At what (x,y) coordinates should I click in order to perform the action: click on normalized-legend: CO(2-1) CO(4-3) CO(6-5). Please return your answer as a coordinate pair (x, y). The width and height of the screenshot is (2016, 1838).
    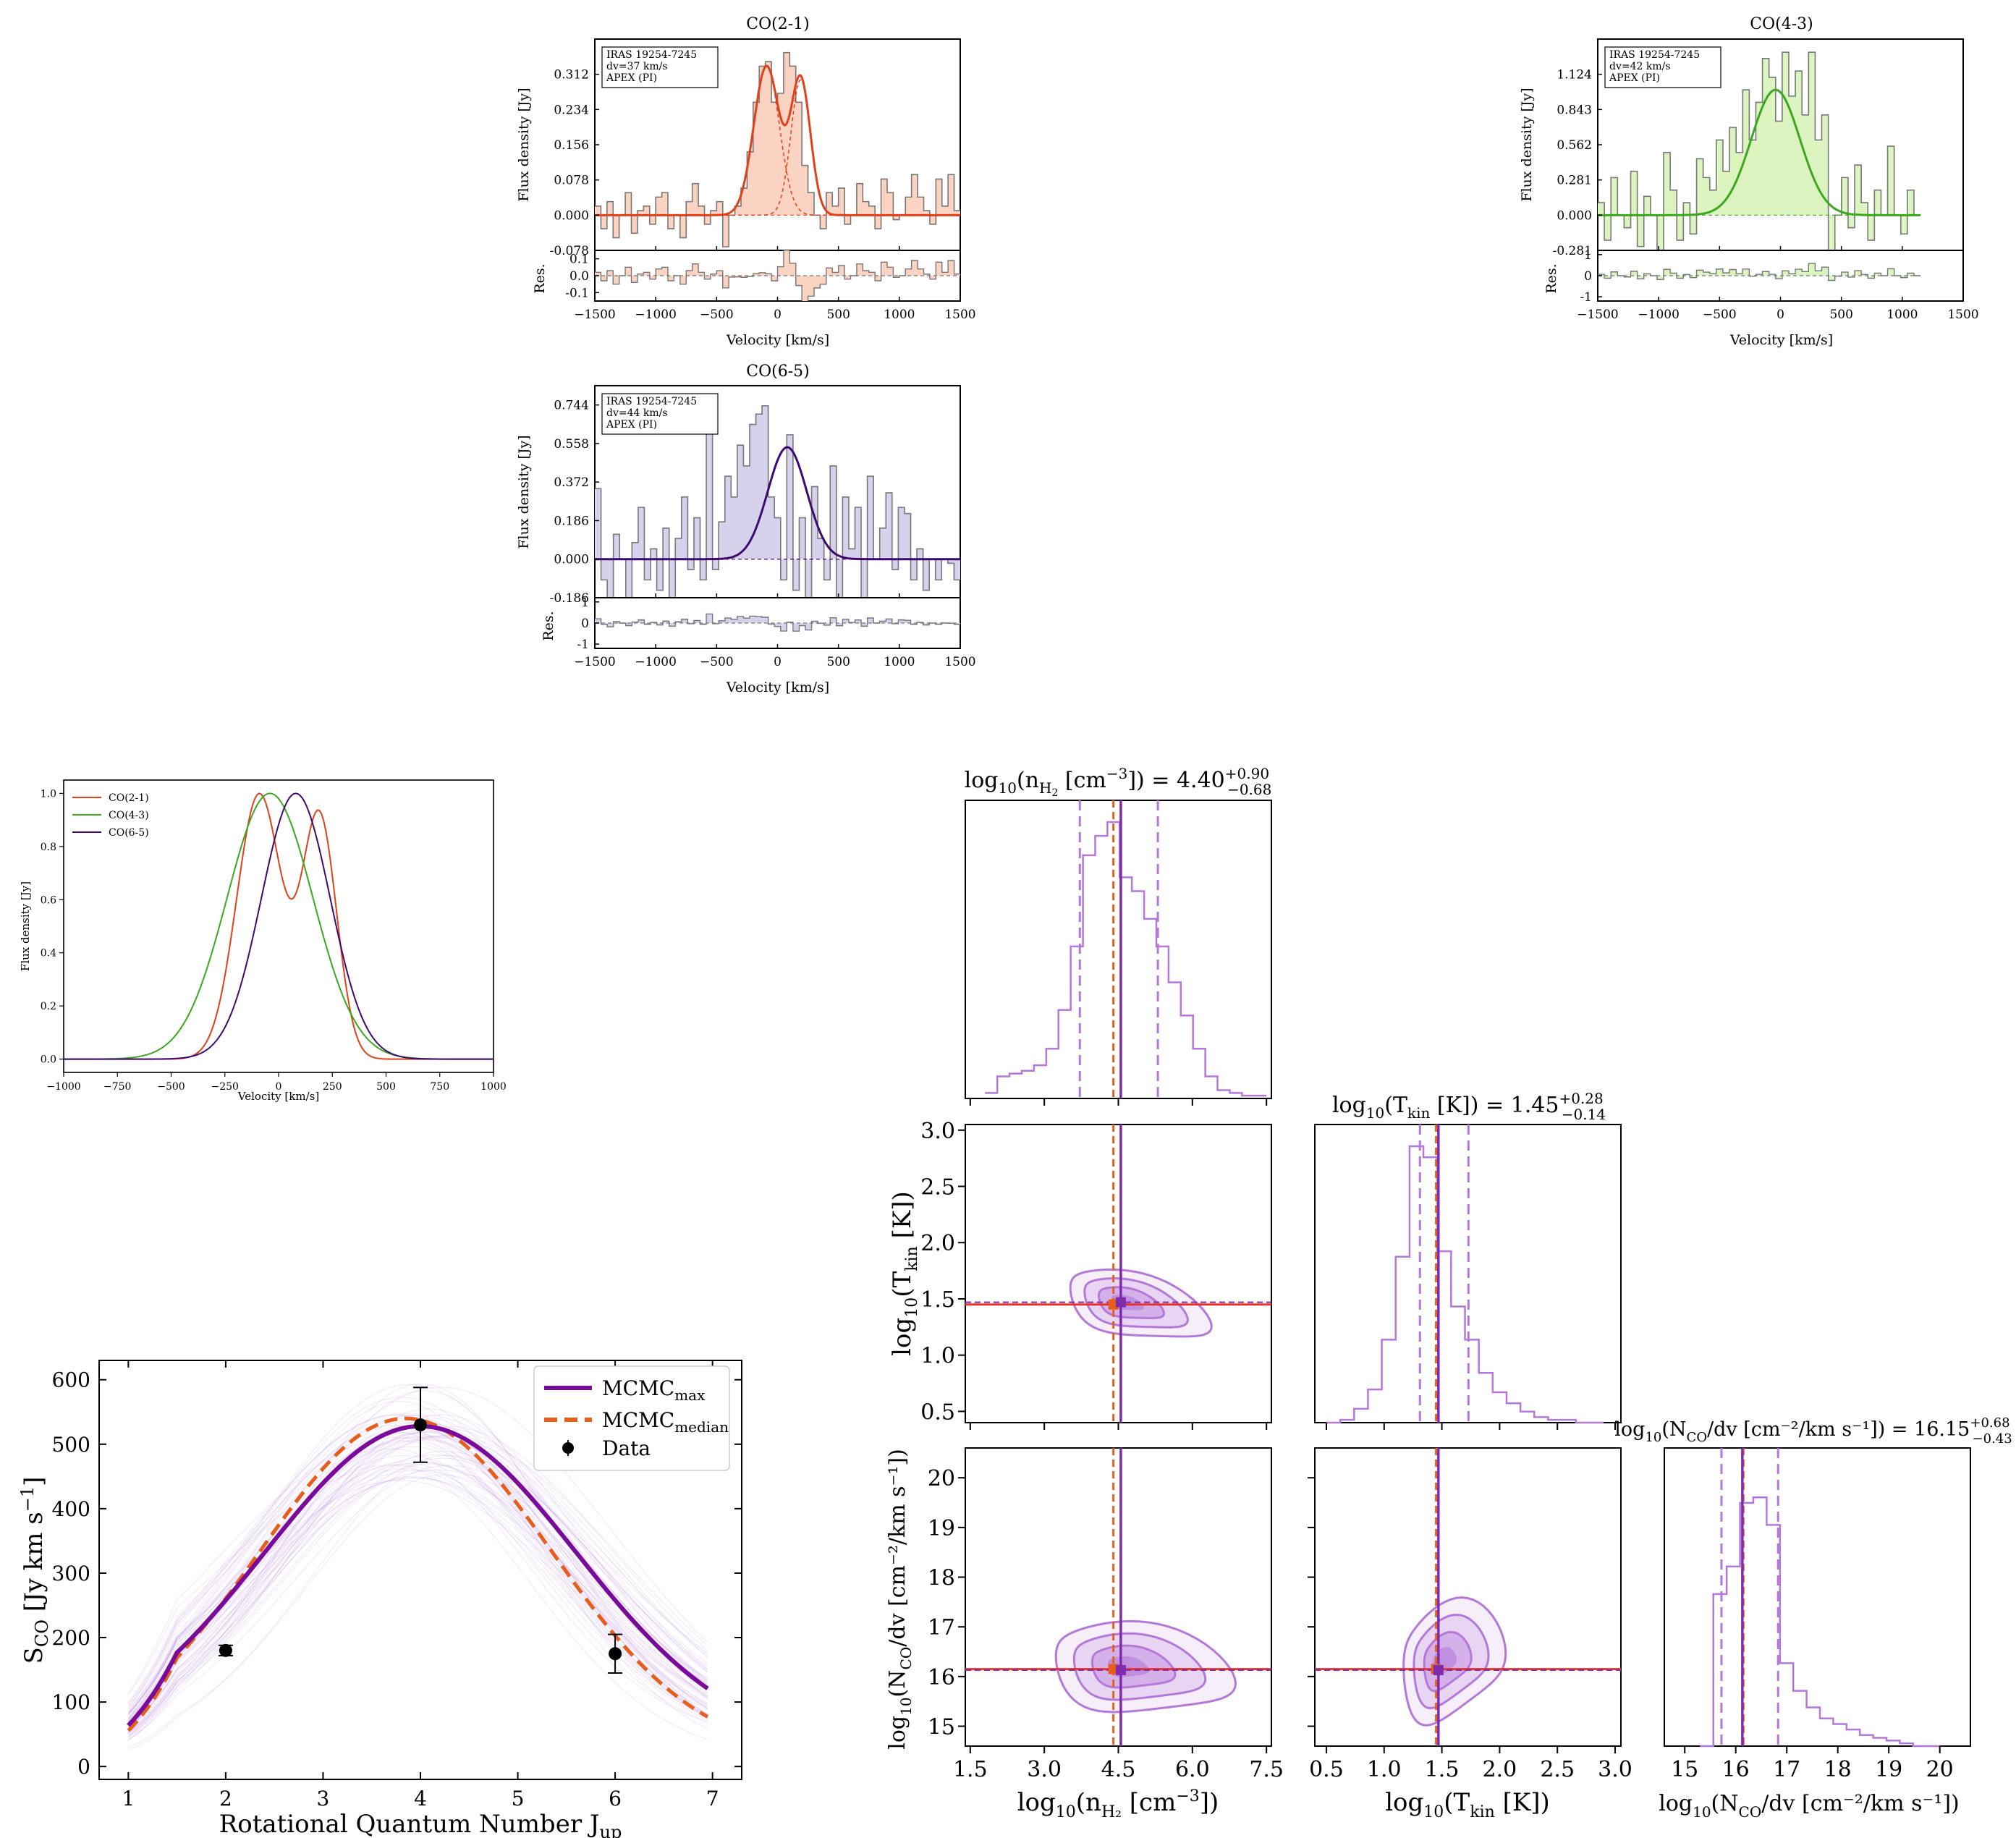
    Looking at the image, I should click on (110, 815).